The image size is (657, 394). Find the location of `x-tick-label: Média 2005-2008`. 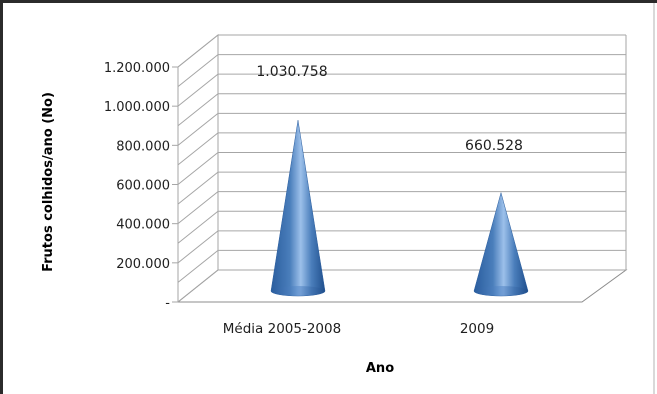

x-tick-label: Média 2005-2008 is located at coordinates (282, 329).